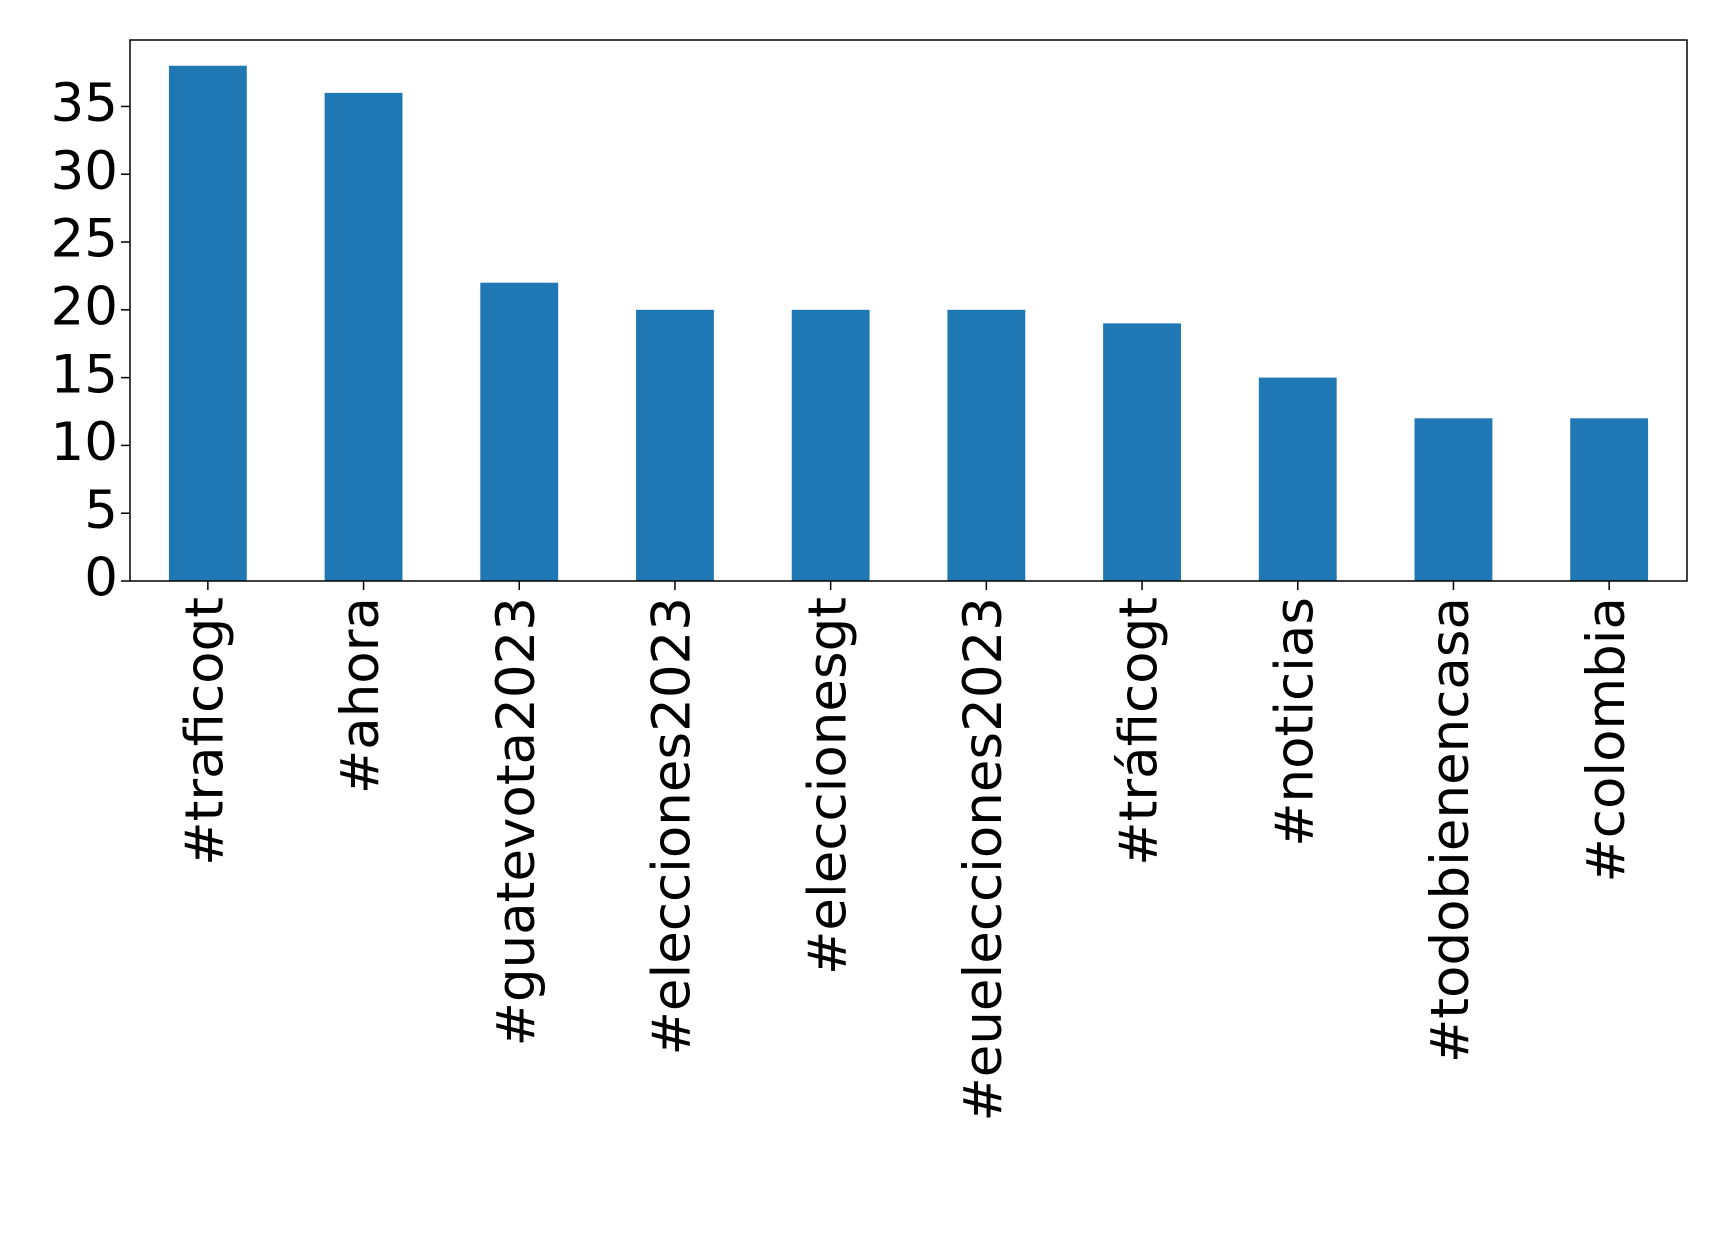 The width and height of the screenshot is (1719, 1247). I want to click on y-tick-label: 10, so click(84, 442).